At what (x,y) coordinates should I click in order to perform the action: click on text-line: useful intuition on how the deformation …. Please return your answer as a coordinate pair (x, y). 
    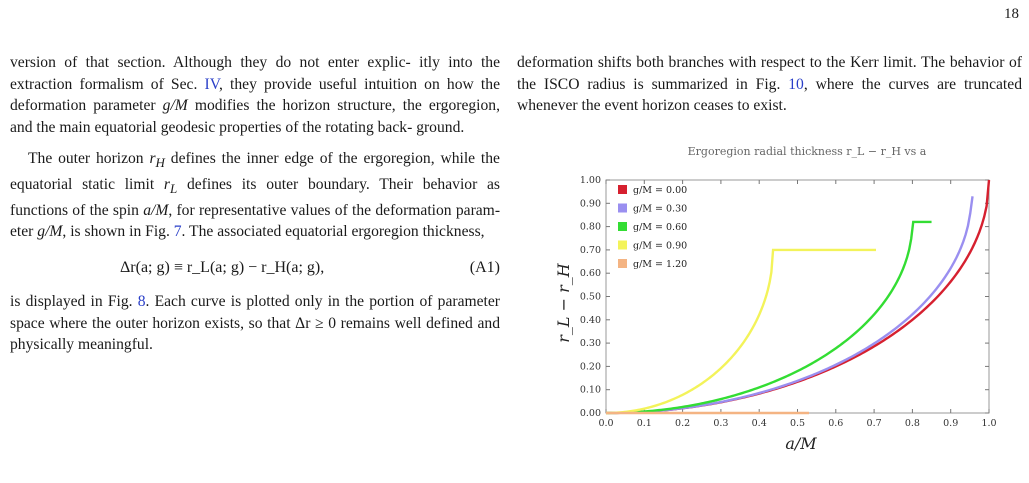
    Looking at the image, I should click on (255, 95).